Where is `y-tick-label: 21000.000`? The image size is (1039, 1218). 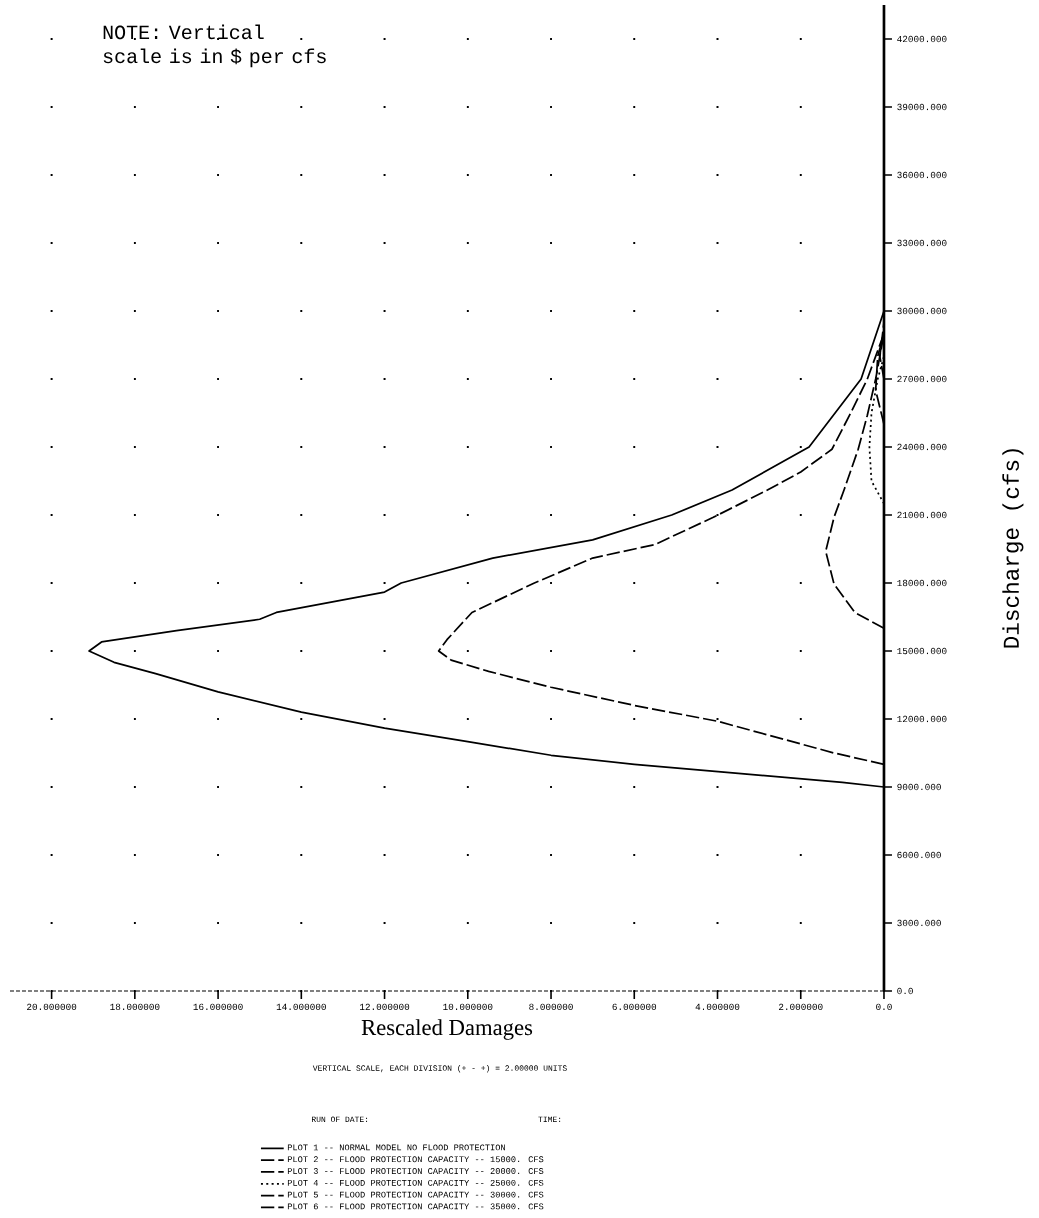 y-tick-label: 21000.000 is located at coordinates (922, 515).